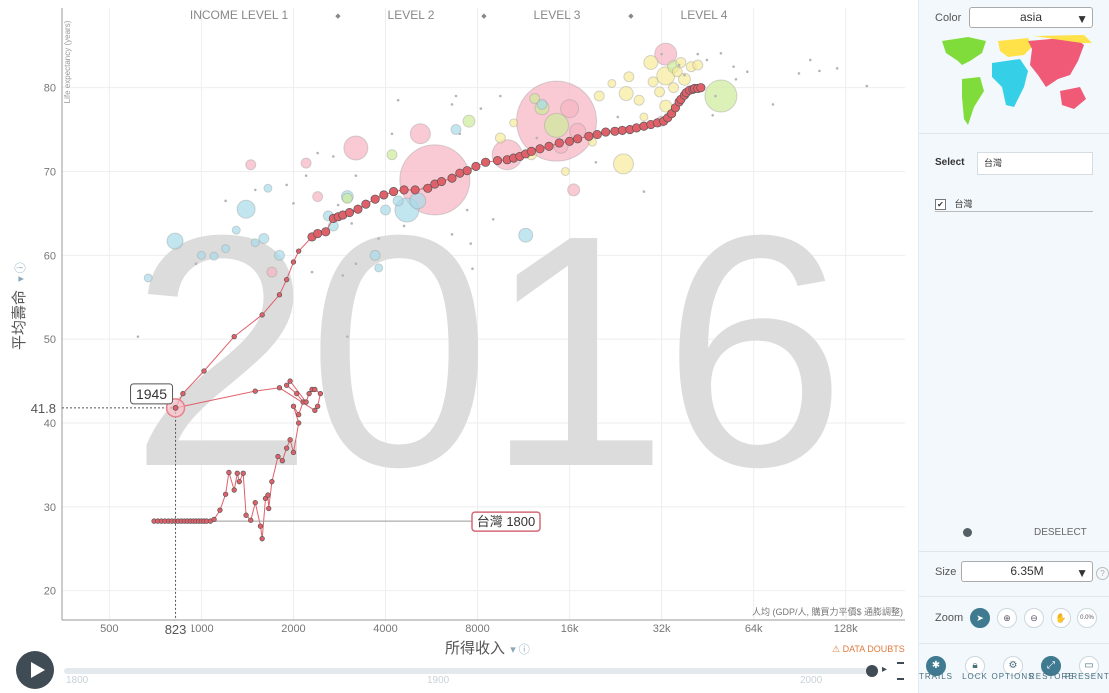 The image size is (1109, 693). I want to click on hand-pan-icon: ✋, so click(1061, 618).